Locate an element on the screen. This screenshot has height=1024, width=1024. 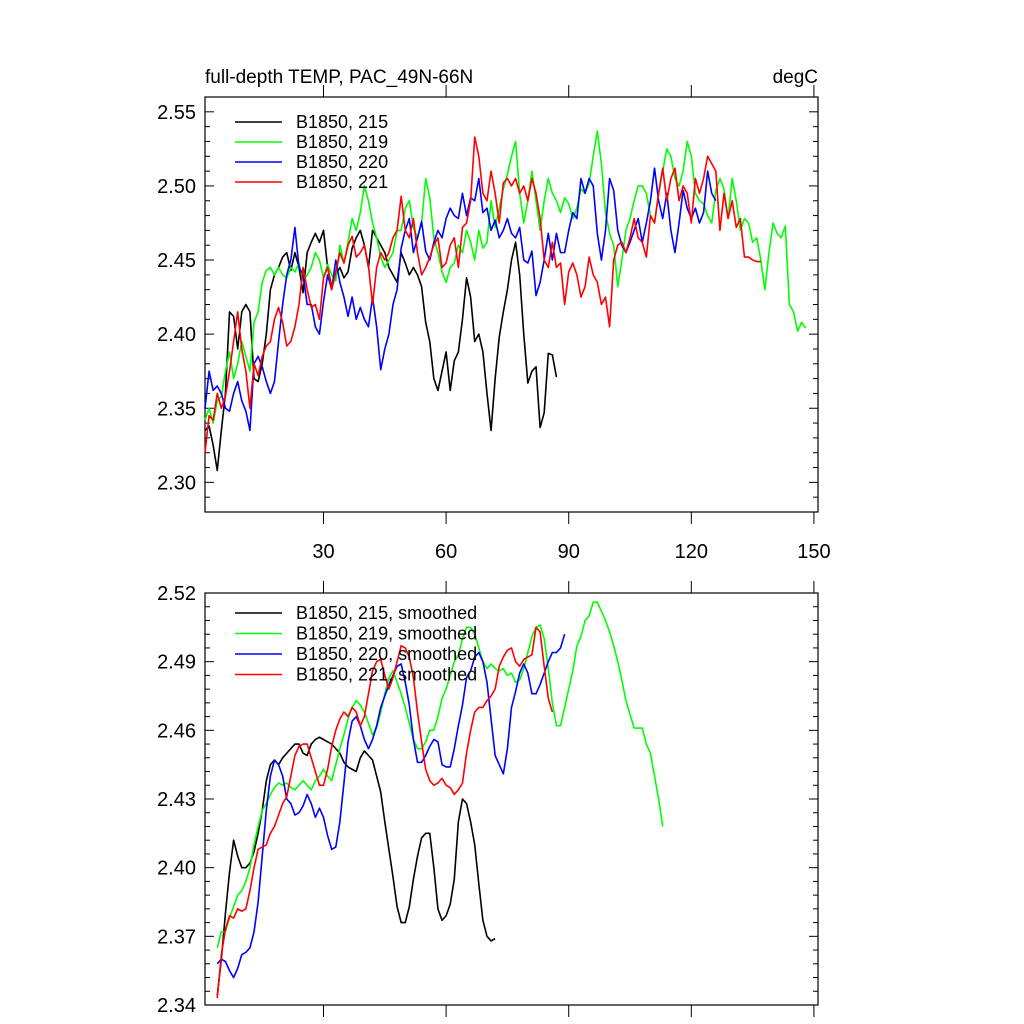
top-legend-label: B1850, 220 is located at coordinates (342, 162).